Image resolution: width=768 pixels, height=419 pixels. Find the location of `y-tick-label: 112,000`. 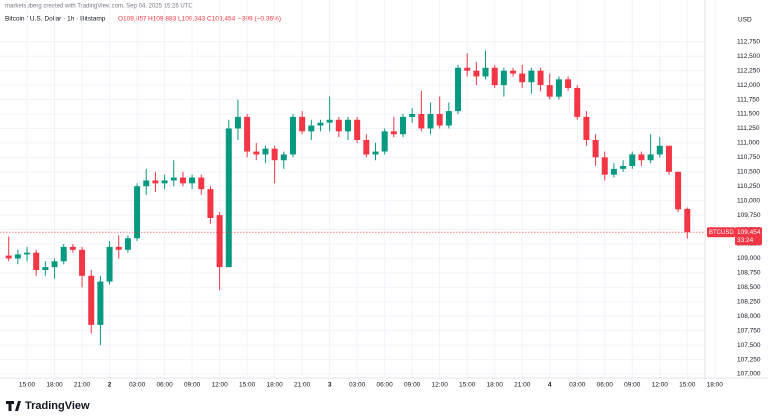

y-tick-label: 112,000 is located at coordinates (748, 85).